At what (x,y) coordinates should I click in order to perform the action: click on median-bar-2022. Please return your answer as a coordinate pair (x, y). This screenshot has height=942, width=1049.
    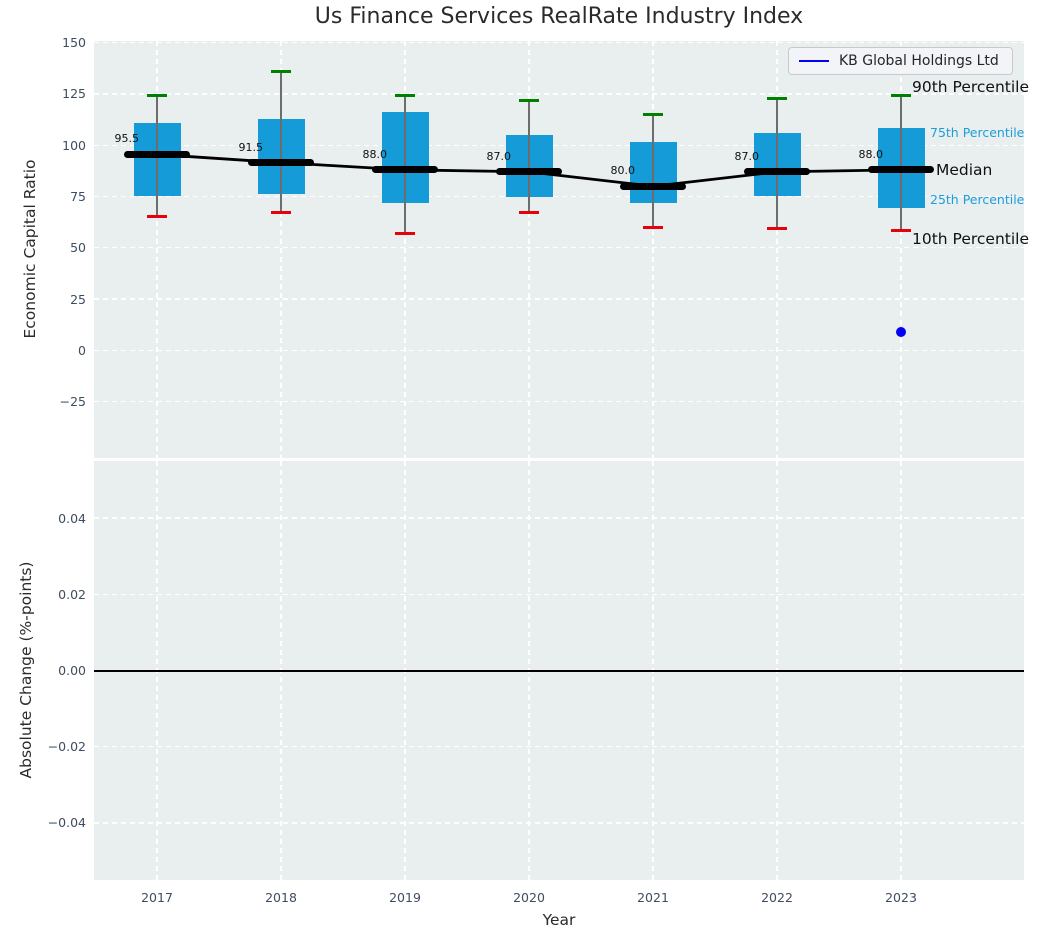
    Looking at the image, I should click on (777, 172).